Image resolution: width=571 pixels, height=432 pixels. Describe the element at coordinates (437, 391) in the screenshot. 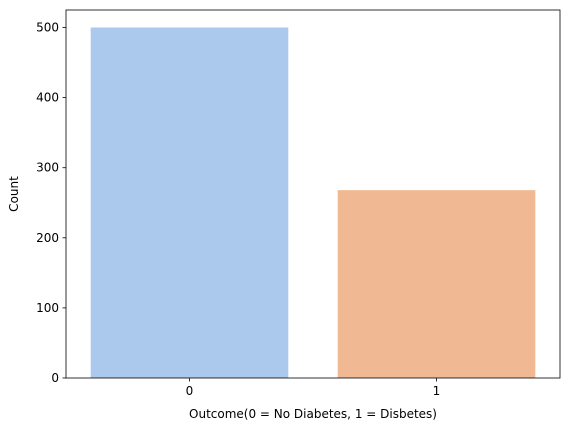

I see `x-tick-label: 1` at that location.